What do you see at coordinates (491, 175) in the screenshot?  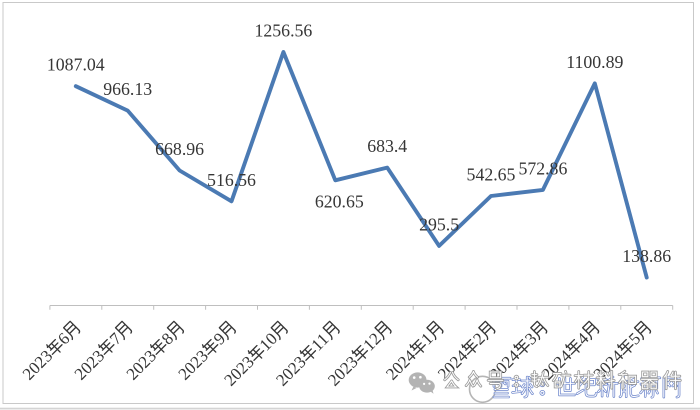 I see `svg-text: 542.65` at bounding box center [491, 175].